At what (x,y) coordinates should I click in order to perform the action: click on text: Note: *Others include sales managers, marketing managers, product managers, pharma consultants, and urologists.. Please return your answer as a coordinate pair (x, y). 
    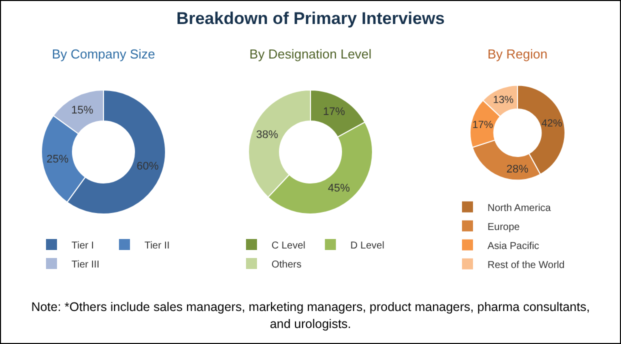
    Looking at the image, I should click on (310, 316).